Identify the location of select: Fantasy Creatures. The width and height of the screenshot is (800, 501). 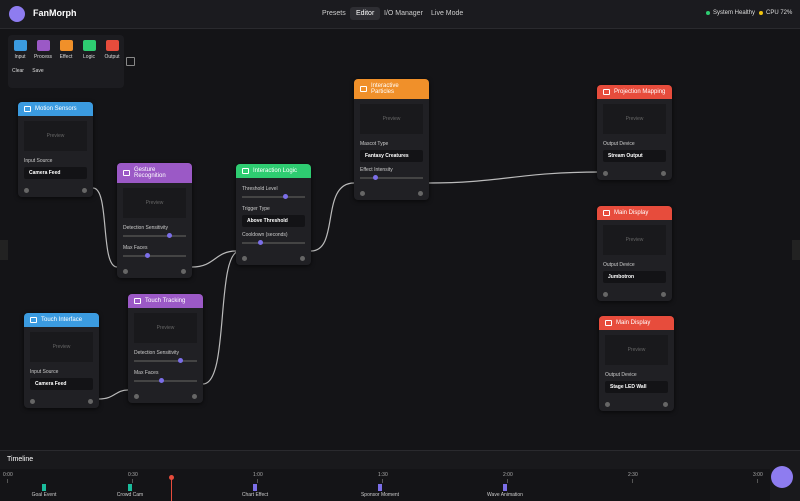
(391, 156).